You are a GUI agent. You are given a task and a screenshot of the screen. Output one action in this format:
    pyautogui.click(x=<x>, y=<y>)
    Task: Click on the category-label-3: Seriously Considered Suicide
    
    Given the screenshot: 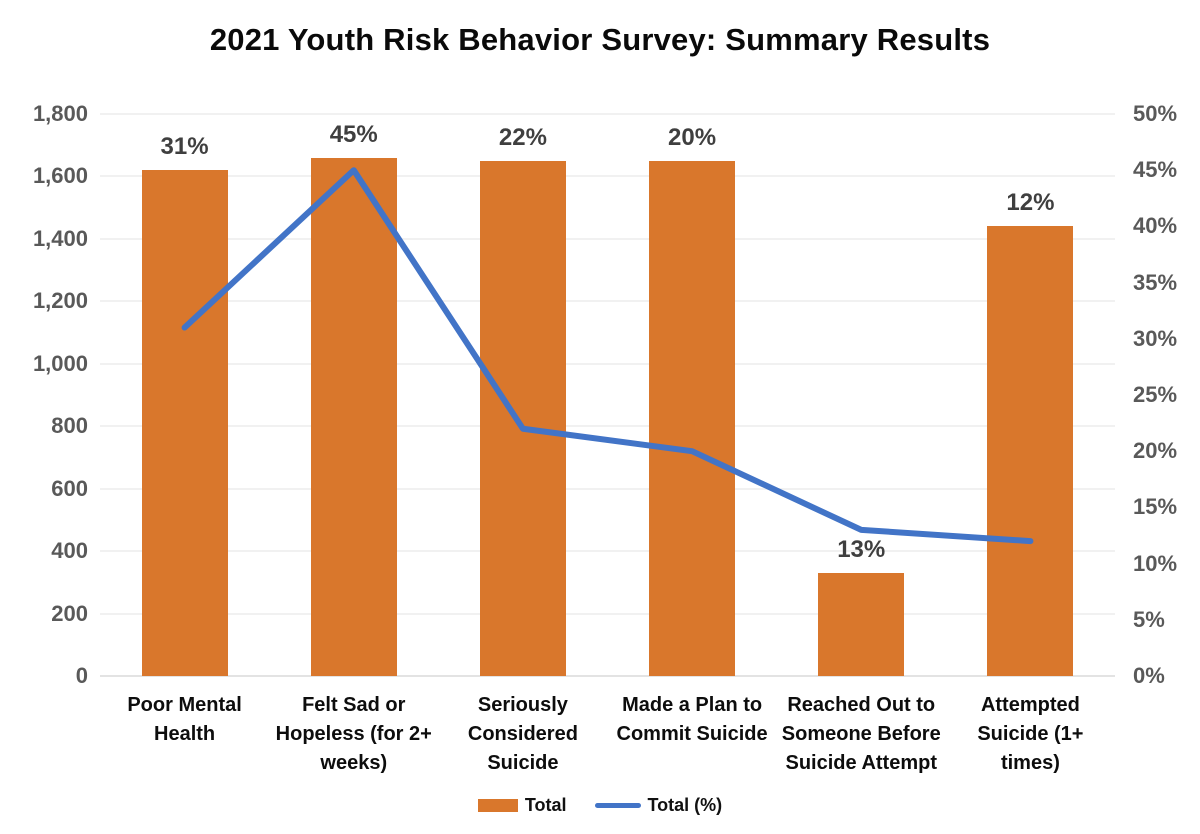 What is the action you would take?
    pyautogui.click(x=522, y=734)
    